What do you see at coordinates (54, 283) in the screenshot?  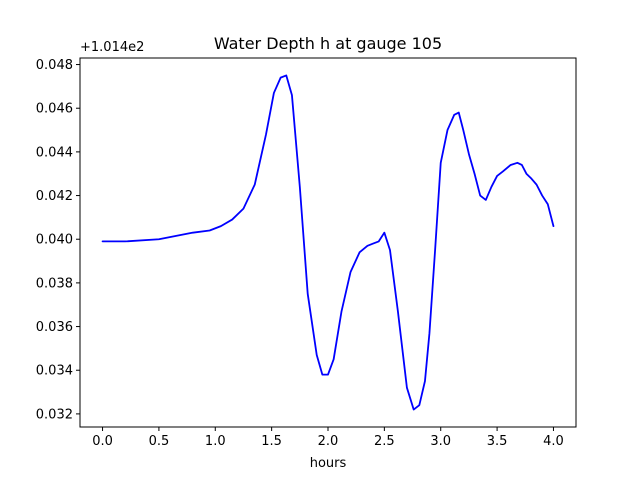 I see `y-tick-label: 0.038` at bounding box center [54, 283].